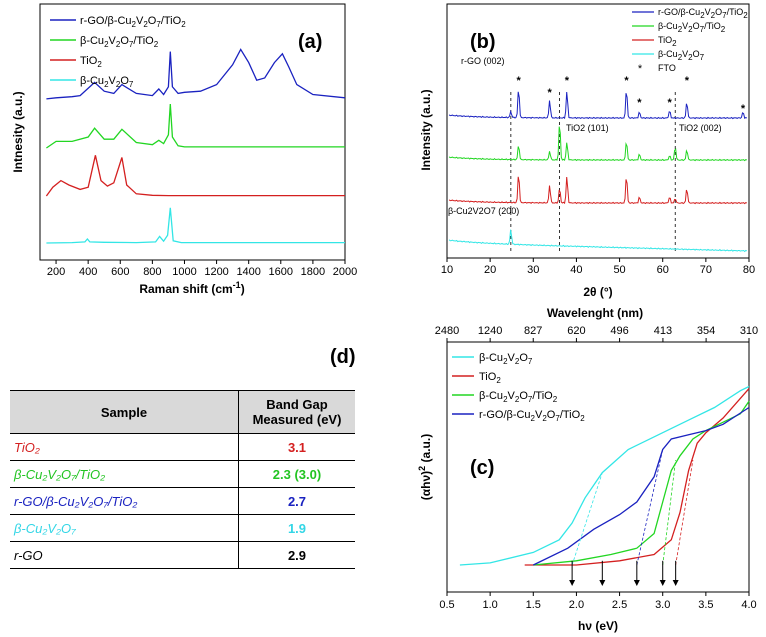 This screenshot has width=766, height=637. I want to click on b-tick-label: 40, so click(576, 270).